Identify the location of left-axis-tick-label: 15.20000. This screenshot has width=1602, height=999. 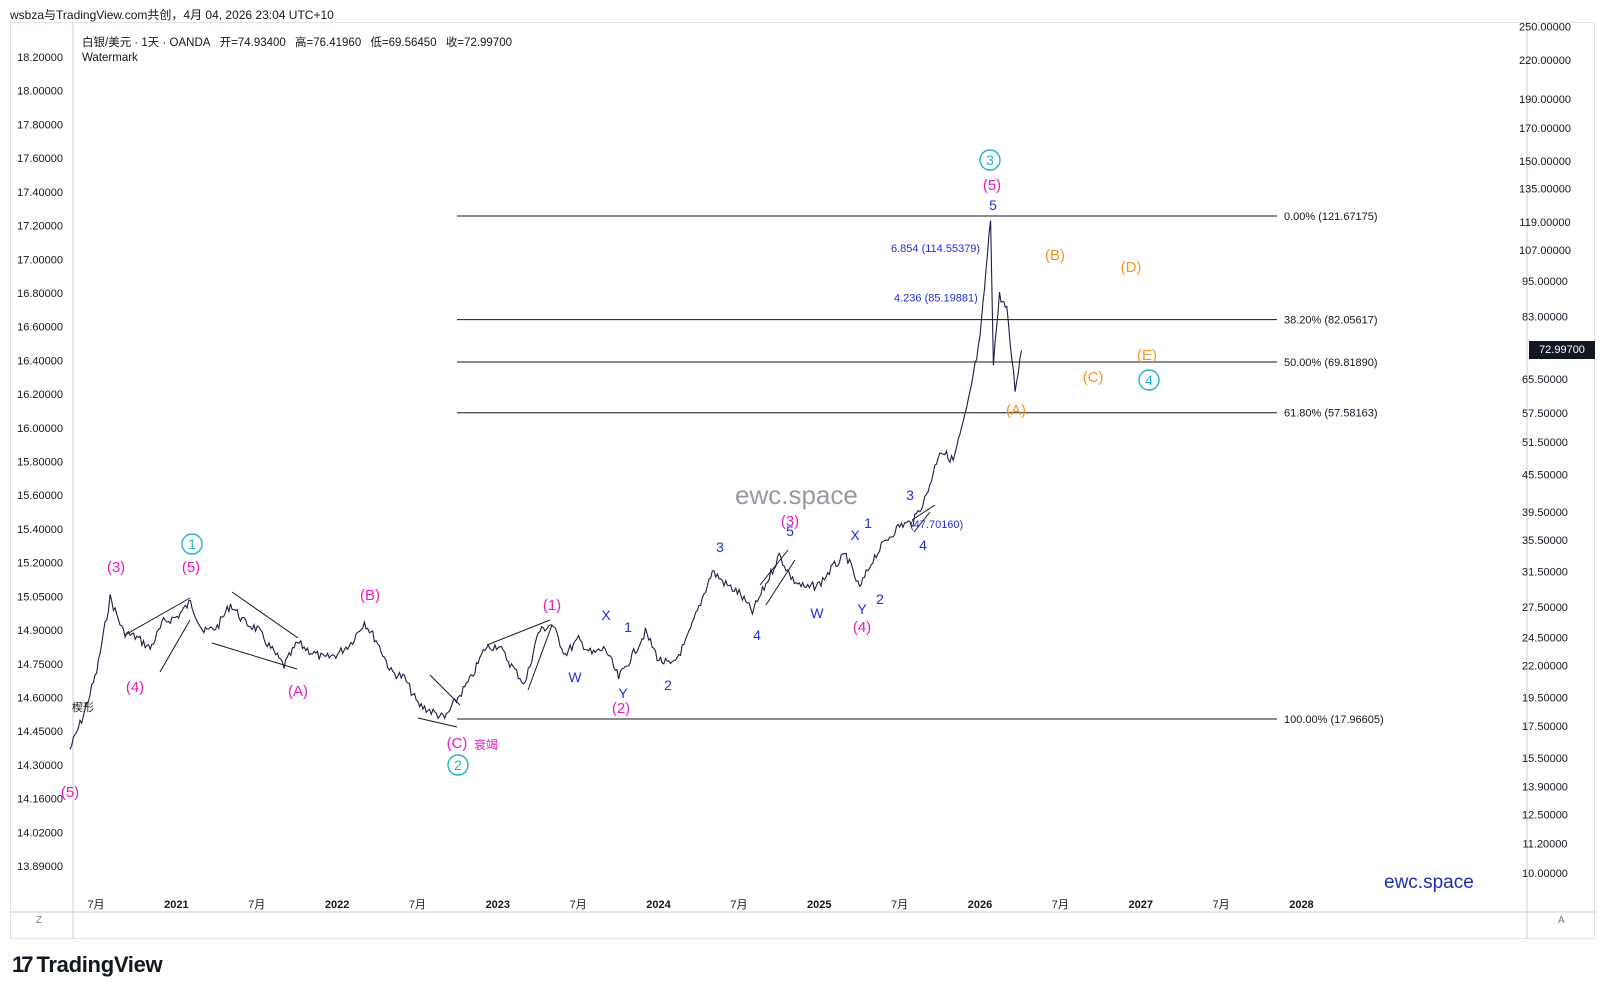
(40, 564).